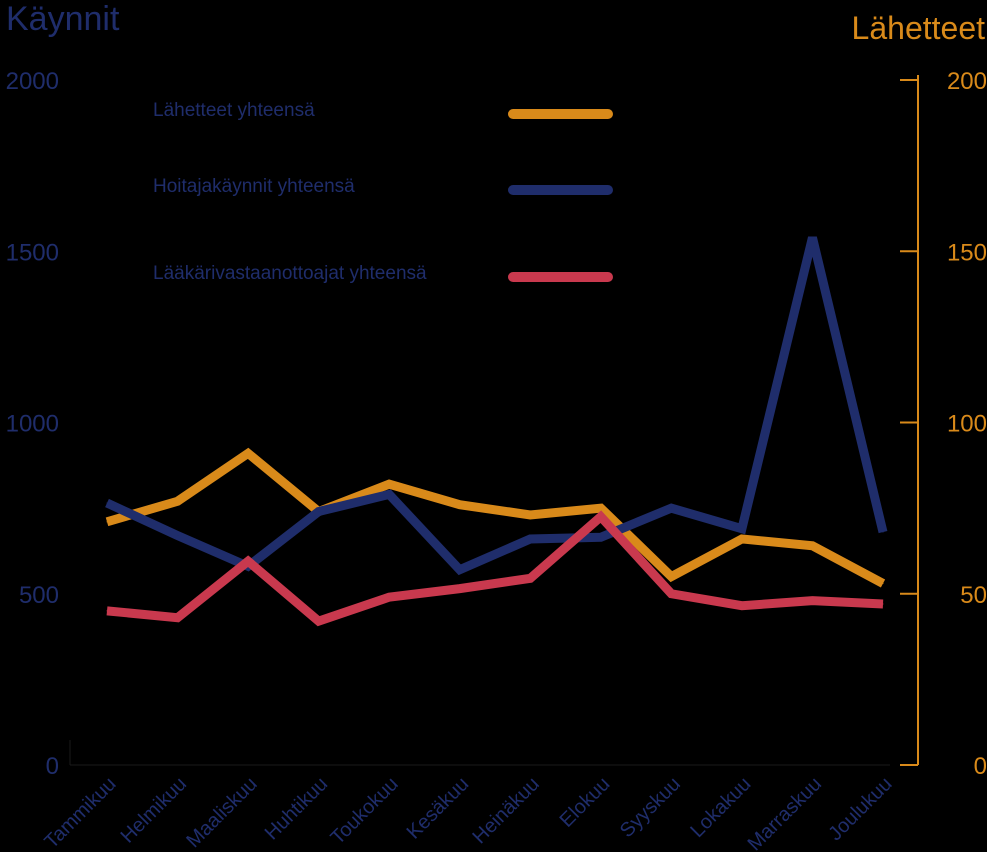 Image resolution: width=987 pixels, height=852 pixels. What do you see at coordinates (32, 252) in the screenshot?
I see `left-tick-label: 1500` at bounding box center [32, 252].